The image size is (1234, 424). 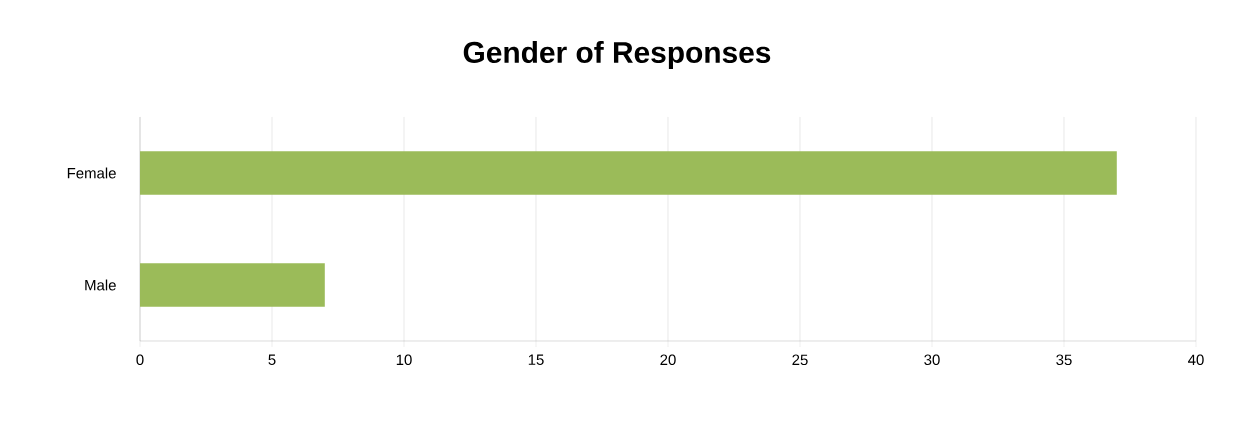 I want to click on x-tick-label: 25, so click(x=800, y=360).